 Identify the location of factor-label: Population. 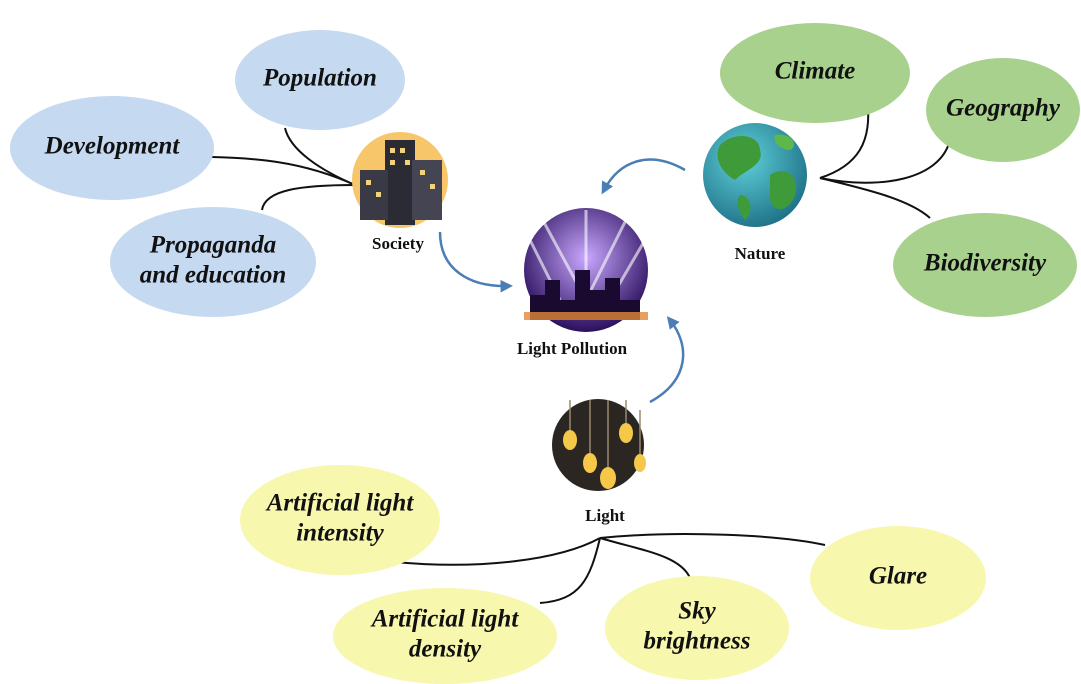
(319, 78).